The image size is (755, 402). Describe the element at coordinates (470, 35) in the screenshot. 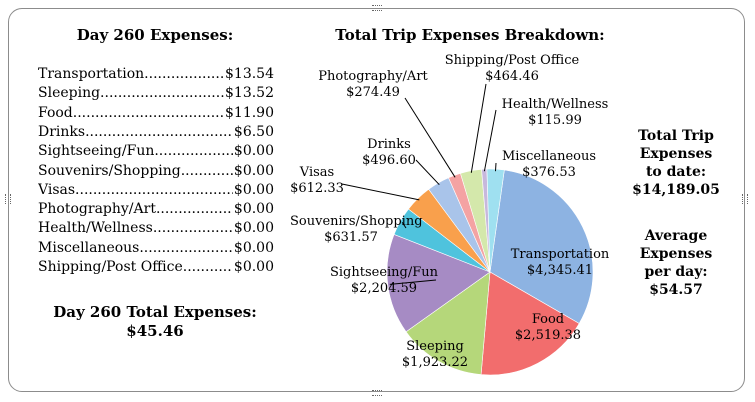

I see `chart-title: Total Trip Expenses Breakdown:` at that location.